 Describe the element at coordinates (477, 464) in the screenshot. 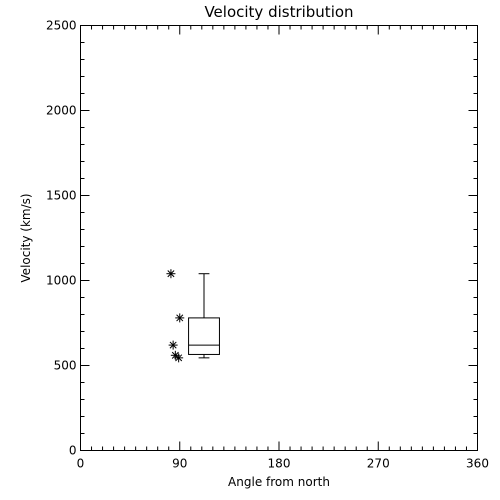

I see `x-tick-label: 360` at that location.